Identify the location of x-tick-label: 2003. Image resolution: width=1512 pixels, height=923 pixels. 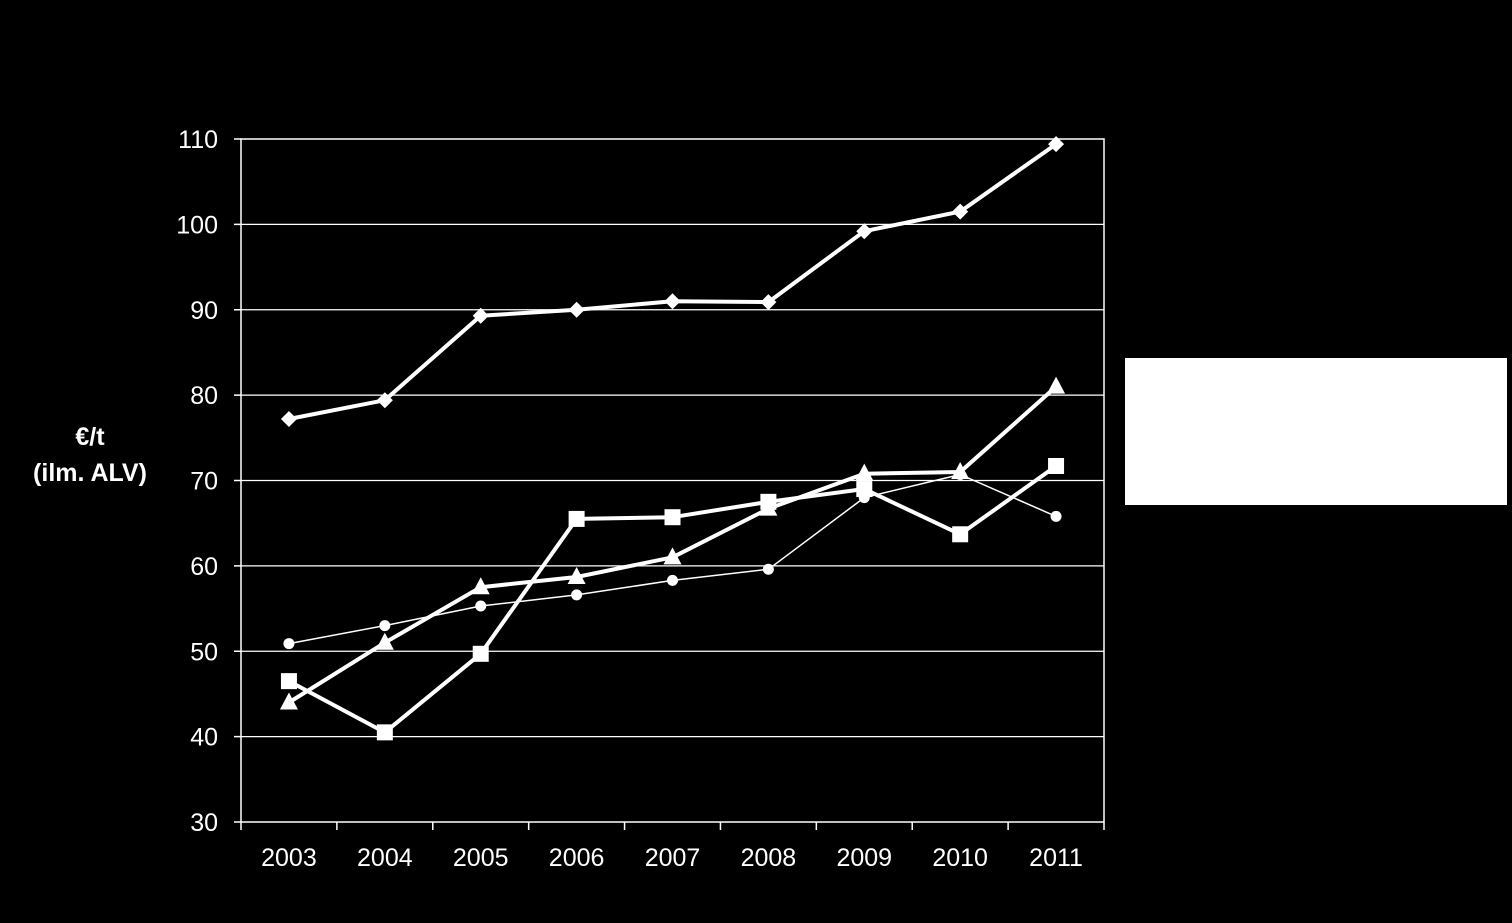
(289, 858).